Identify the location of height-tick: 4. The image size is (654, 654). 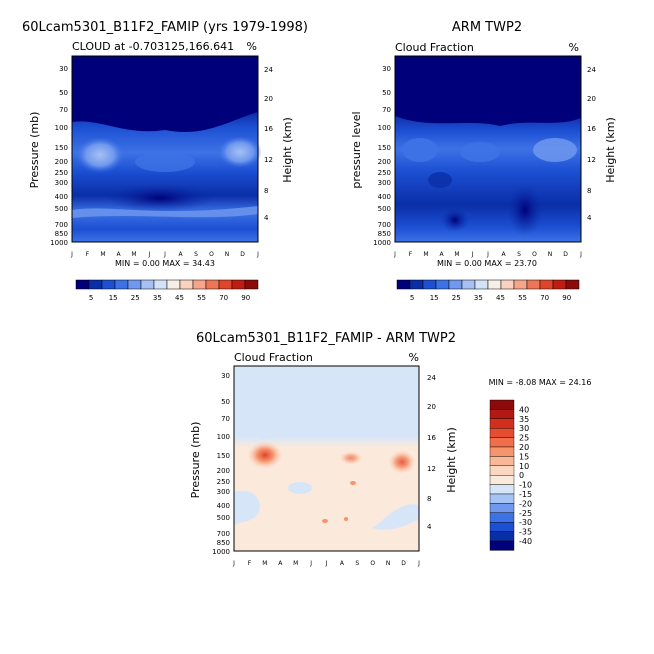
(589, 218).